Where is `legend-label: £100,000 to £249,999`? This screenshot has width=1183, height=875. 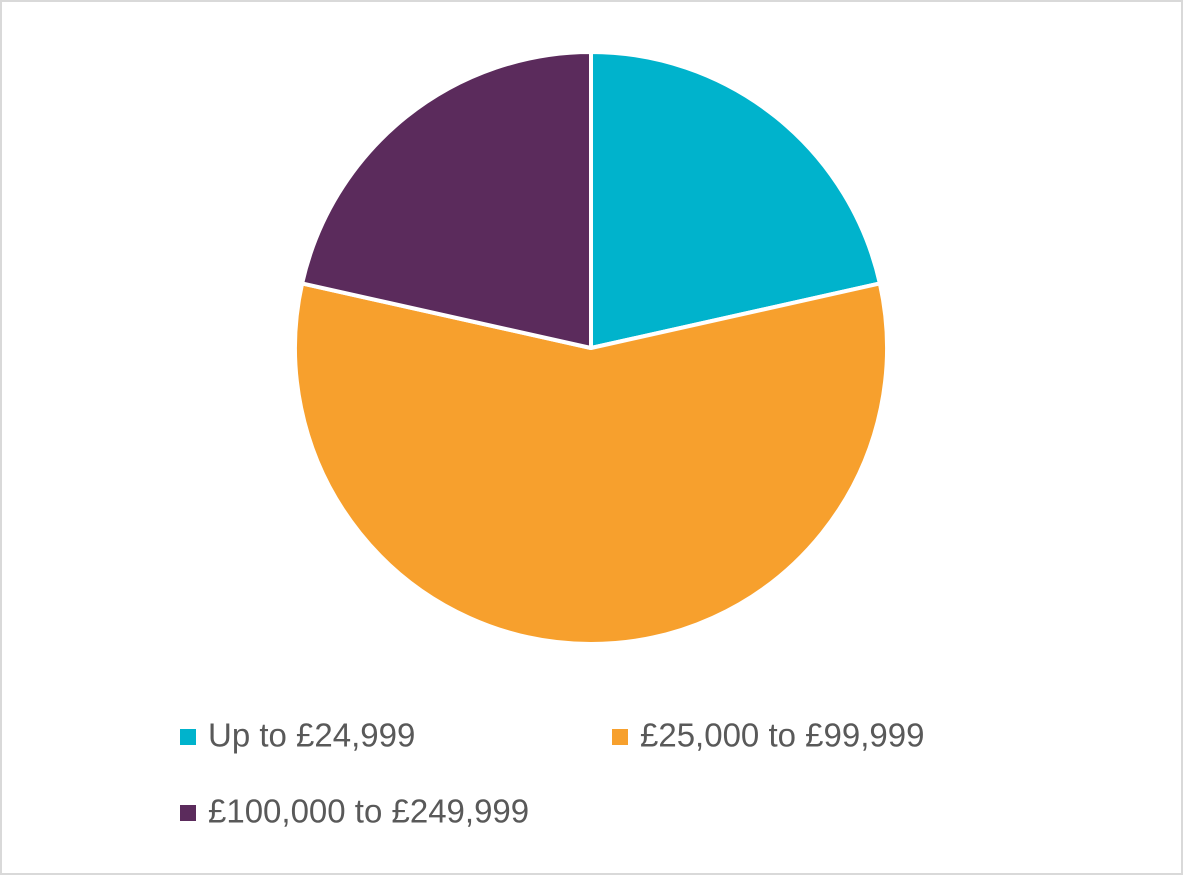 legend-label: £100,000 to £249,999 is located at coordinates (368, 811).